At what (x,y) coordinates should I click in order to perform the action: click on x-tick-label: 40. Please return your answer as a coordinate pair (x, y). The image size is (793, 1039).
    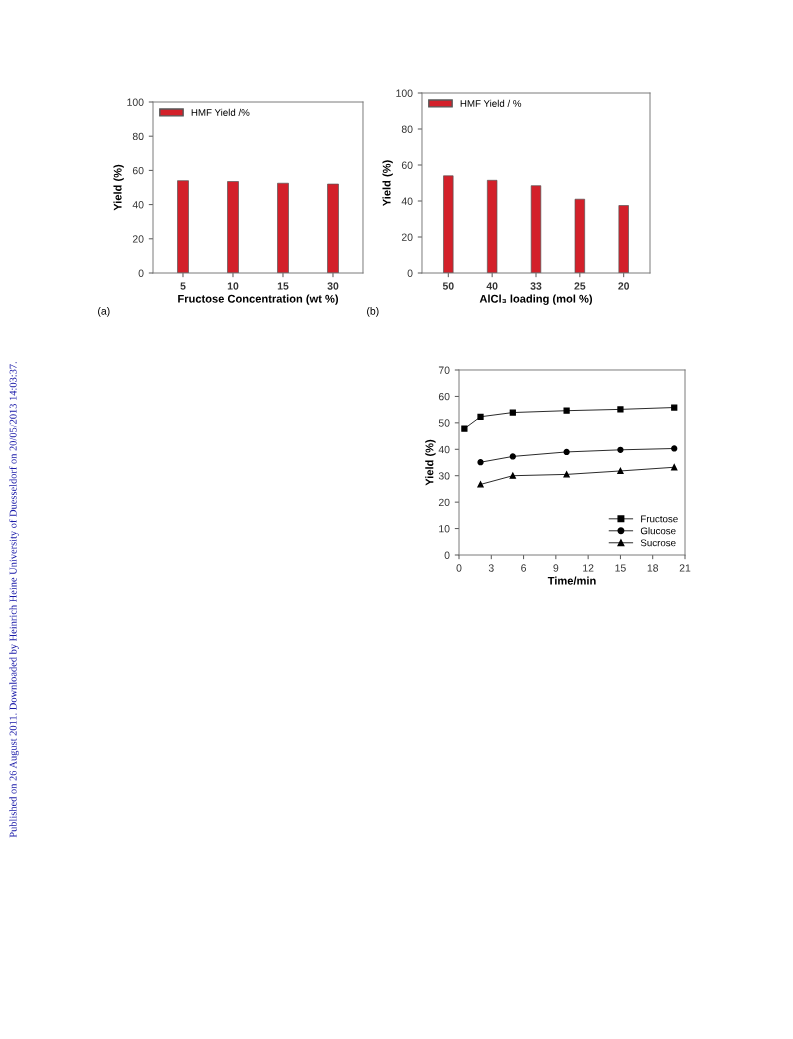
    Looking at the image, I should click on (492, 286).